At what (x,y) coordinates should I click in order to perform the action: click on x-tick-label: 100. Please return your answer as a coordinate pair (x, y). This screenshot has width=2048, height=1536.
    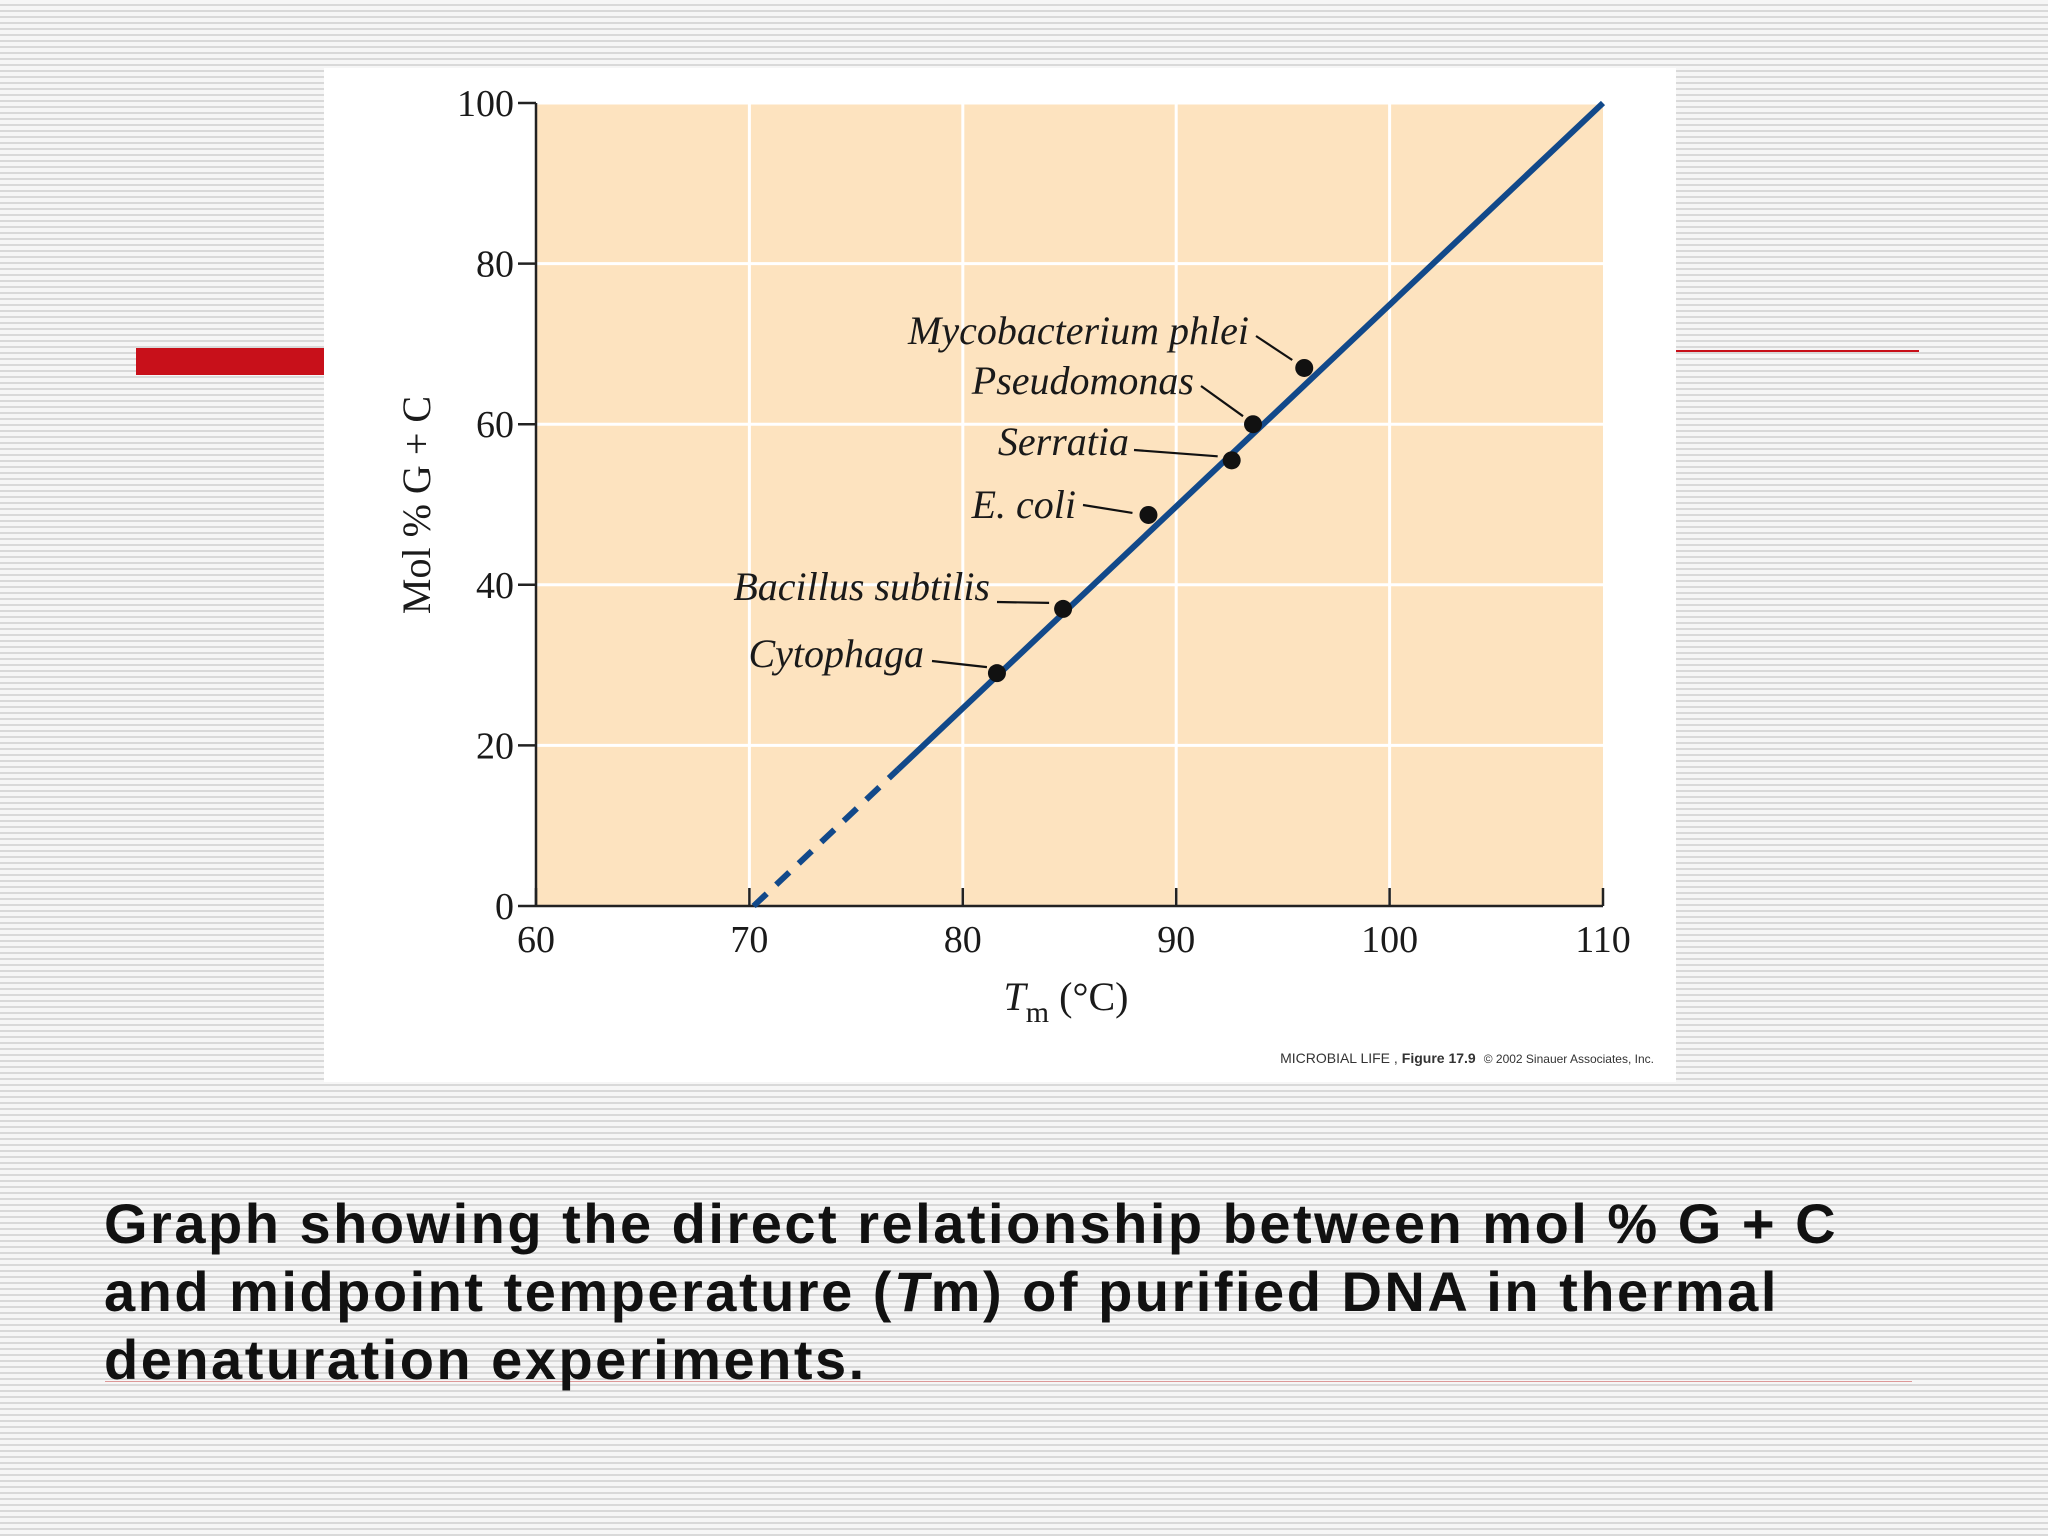
    Looking at the image, I should click on (1389, 940).